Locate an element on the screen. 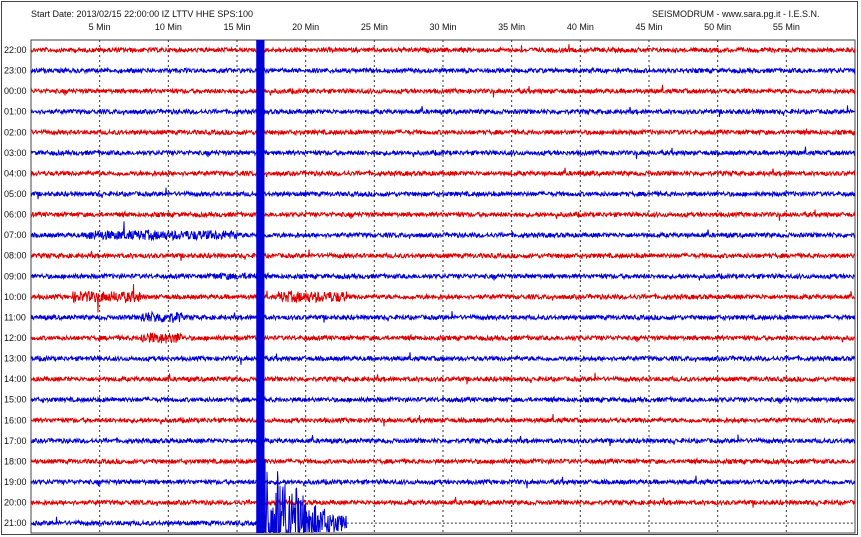  x-tick-label: 30 Min is located at coordinates (442, 27).